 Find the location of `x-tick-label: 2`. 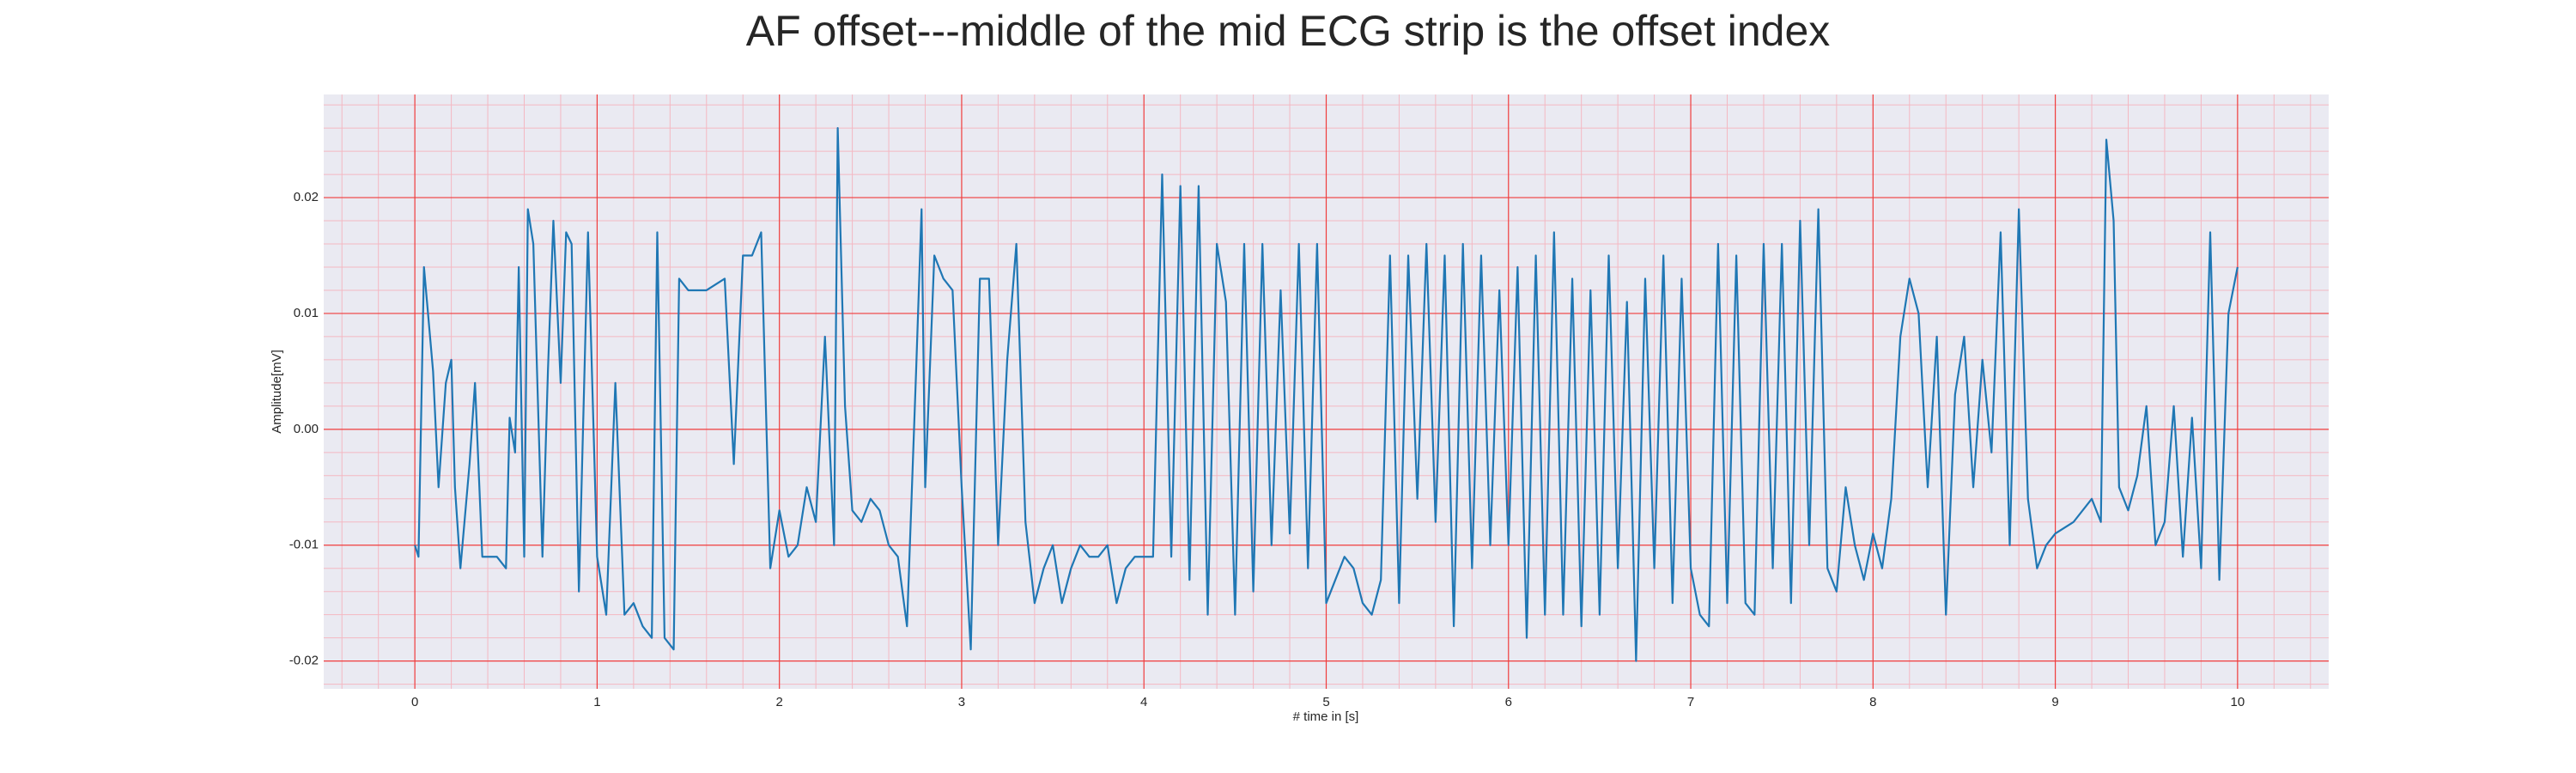

x-tick-label: 2 is located at coordinates (779, 702).